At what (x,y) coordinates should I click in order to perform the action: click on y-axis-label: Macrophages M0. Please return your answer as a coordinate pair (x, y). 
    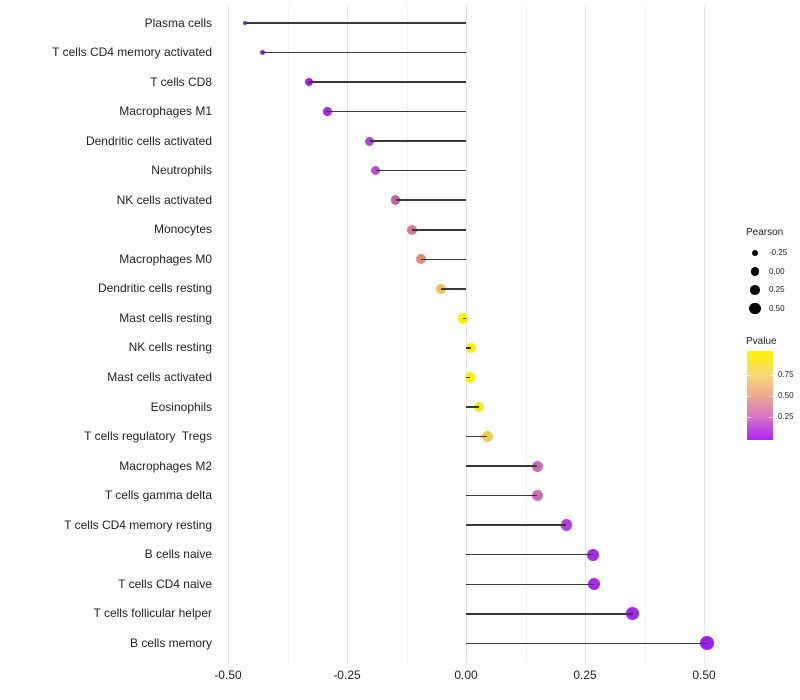
    Looking at the image, I should click on (165, 258).